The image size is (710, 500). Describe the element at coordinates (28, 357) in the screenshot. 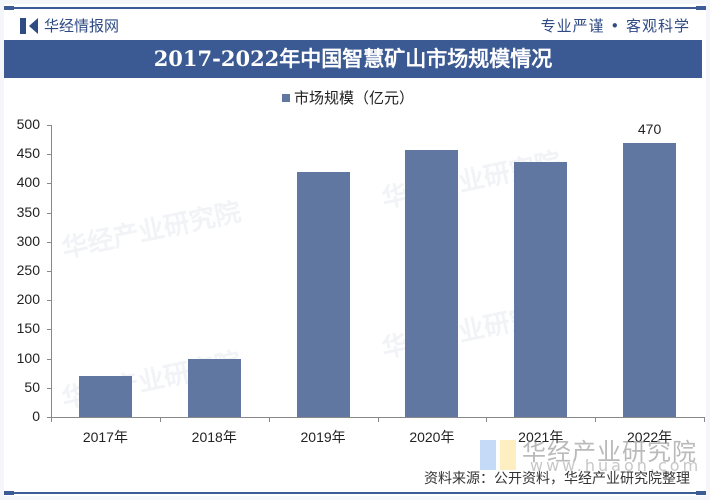

I see `y-tick-label: 100` at that location.